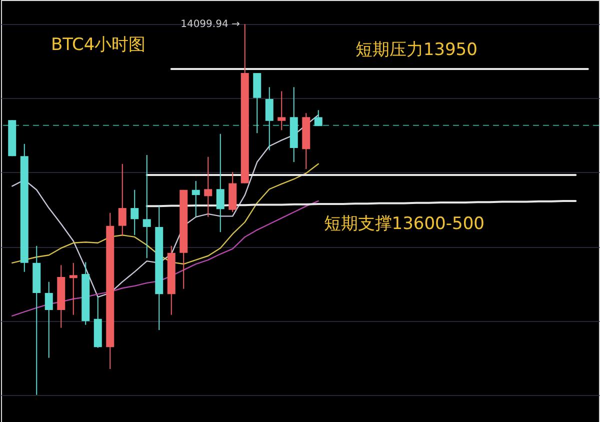 This screenshot has height=422, width=600. What do you see at coordinates (210, 24) in the screenshot?
I see `annotation: 14099.94 →` at bounding box center [210, 24].